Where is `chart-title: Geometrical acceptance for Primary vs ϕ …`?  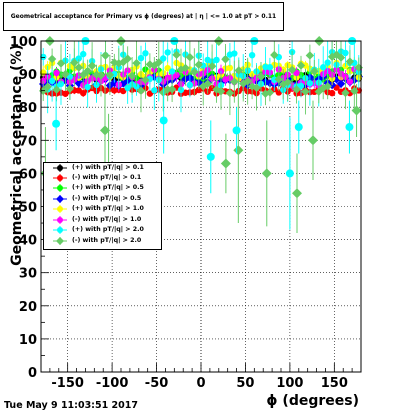
chart-title: Geometrical acceptance for Primary vs ϕ … is located at coordinates (143, 16).